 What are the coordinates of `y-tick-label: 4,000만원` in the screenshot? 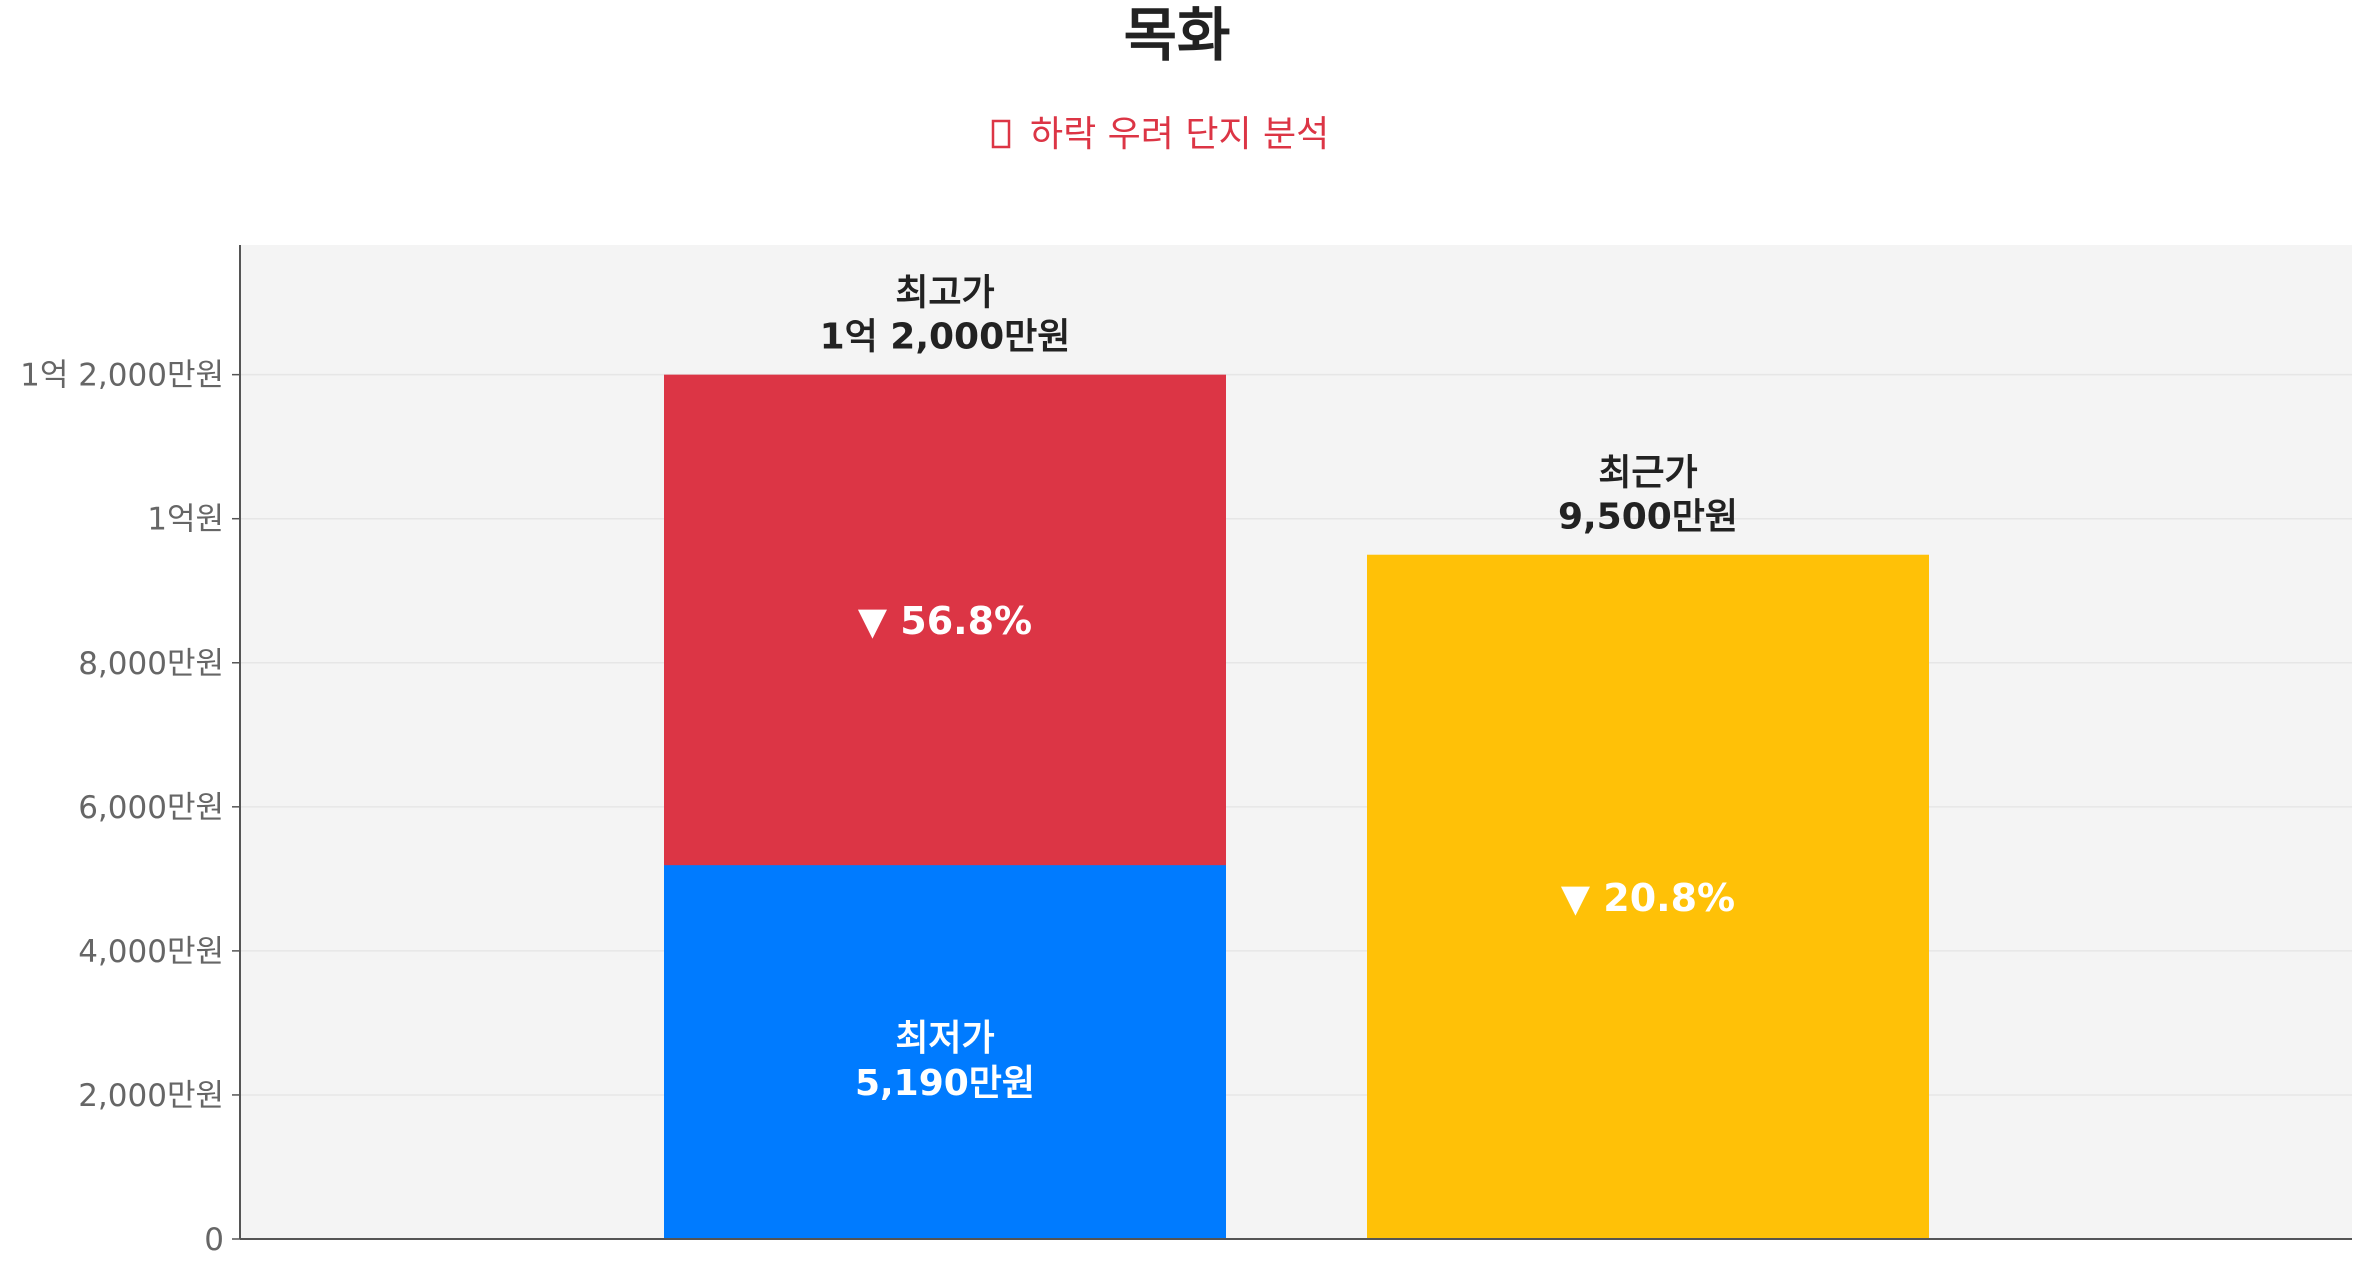 It's located at (151, 952).